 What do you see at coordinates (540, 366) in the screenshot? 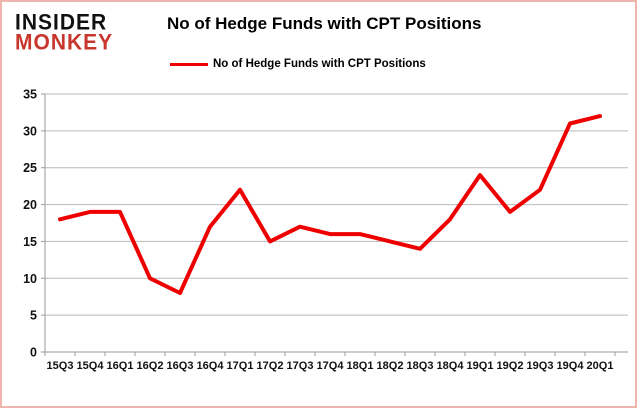
I see `x-tick-label: 19Q3` at bounding box center [540, 366].